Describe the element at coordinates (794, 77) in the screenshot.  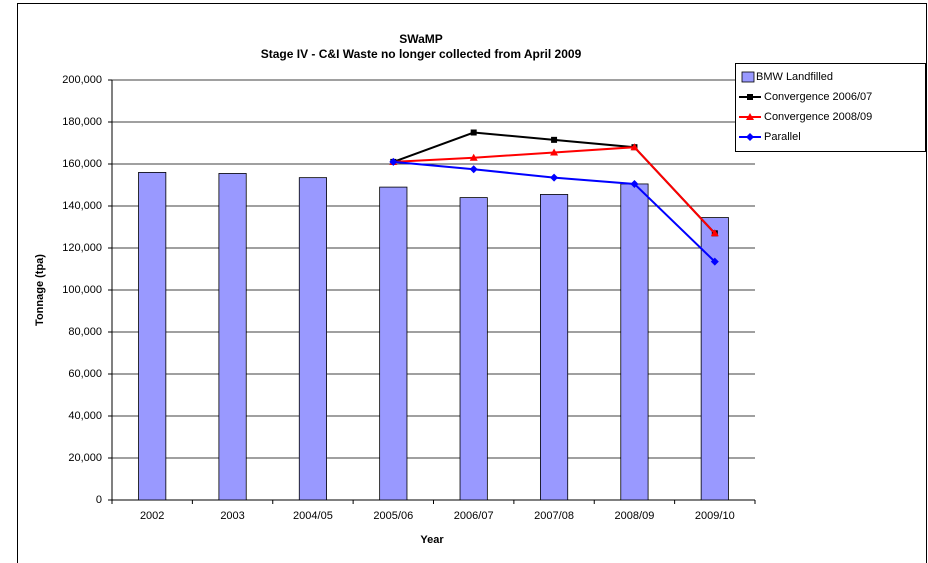
I see `legend-label: BMW Landfilled` at that location.